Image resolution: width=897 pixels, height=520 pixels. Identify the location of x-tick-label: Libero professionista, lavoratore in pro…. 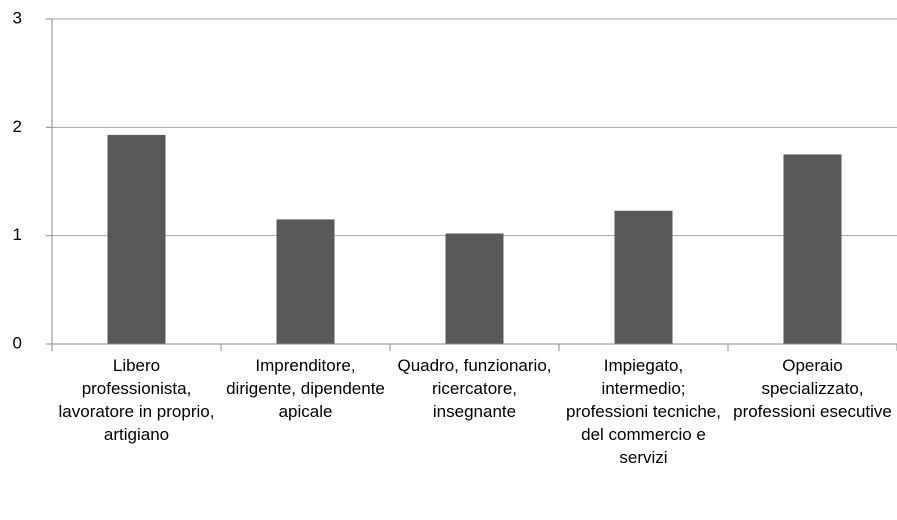
(136, 400).